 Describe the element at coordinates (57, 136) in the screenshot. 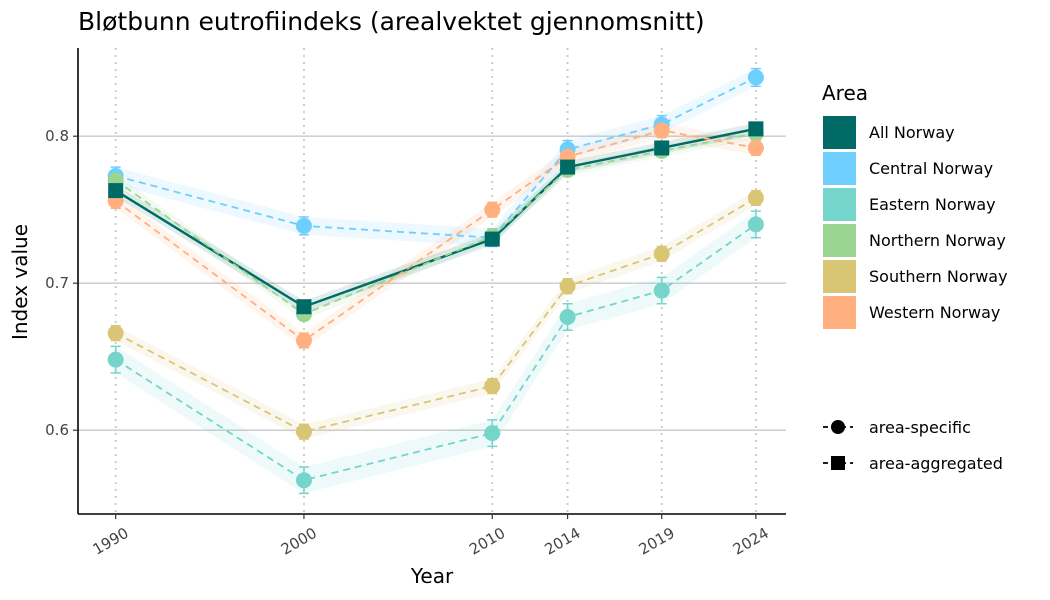

I see `y-tick-label-2: 0.8` at that location.